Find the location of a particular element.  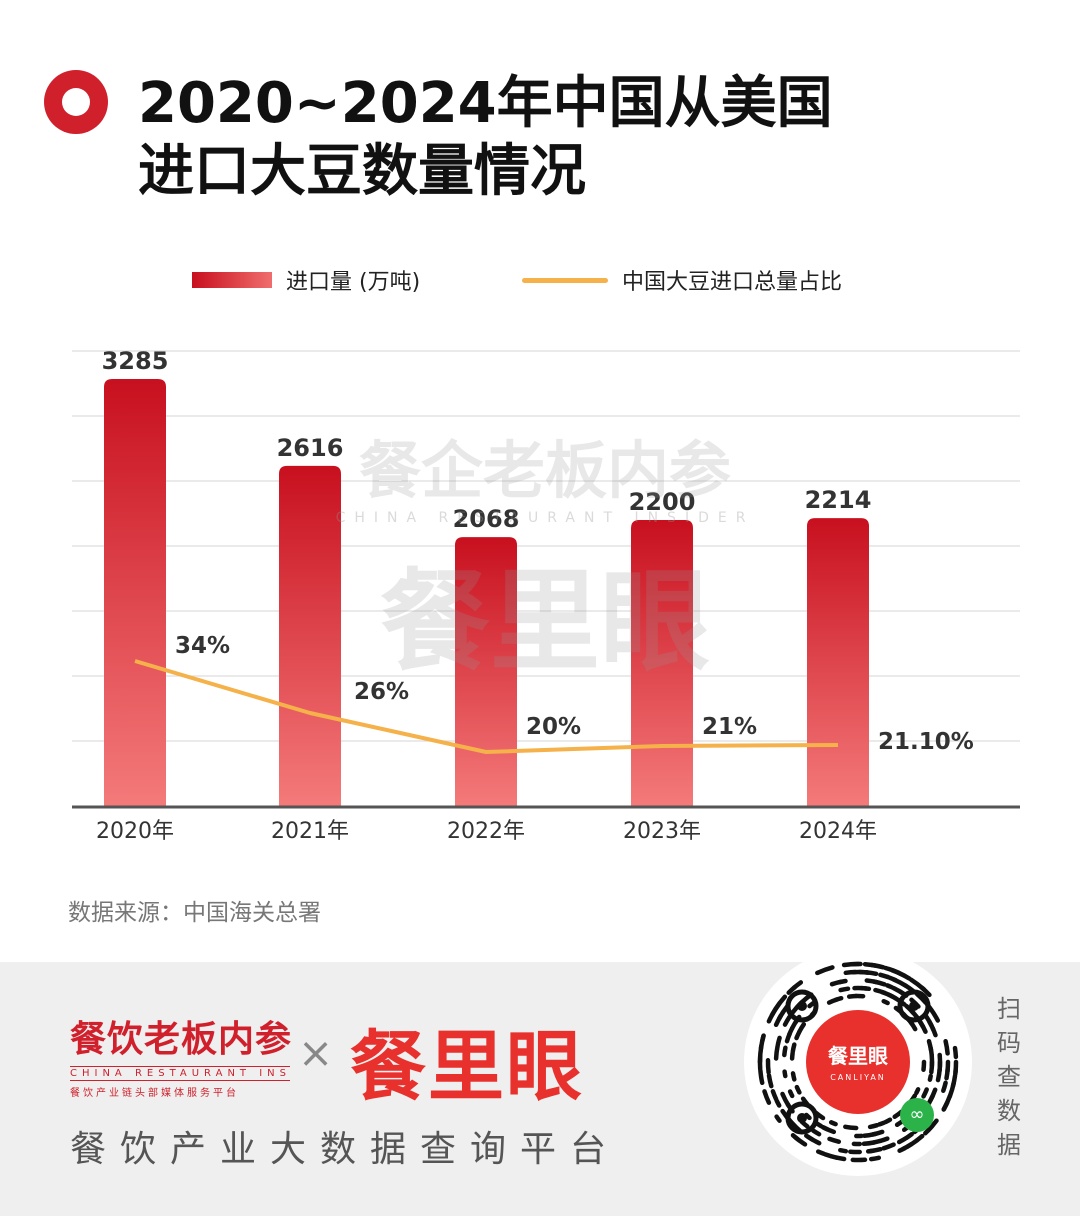

legend: 进口量 (万吨) 中国大豆进口总量占比 is located at coordinates (540, 280).